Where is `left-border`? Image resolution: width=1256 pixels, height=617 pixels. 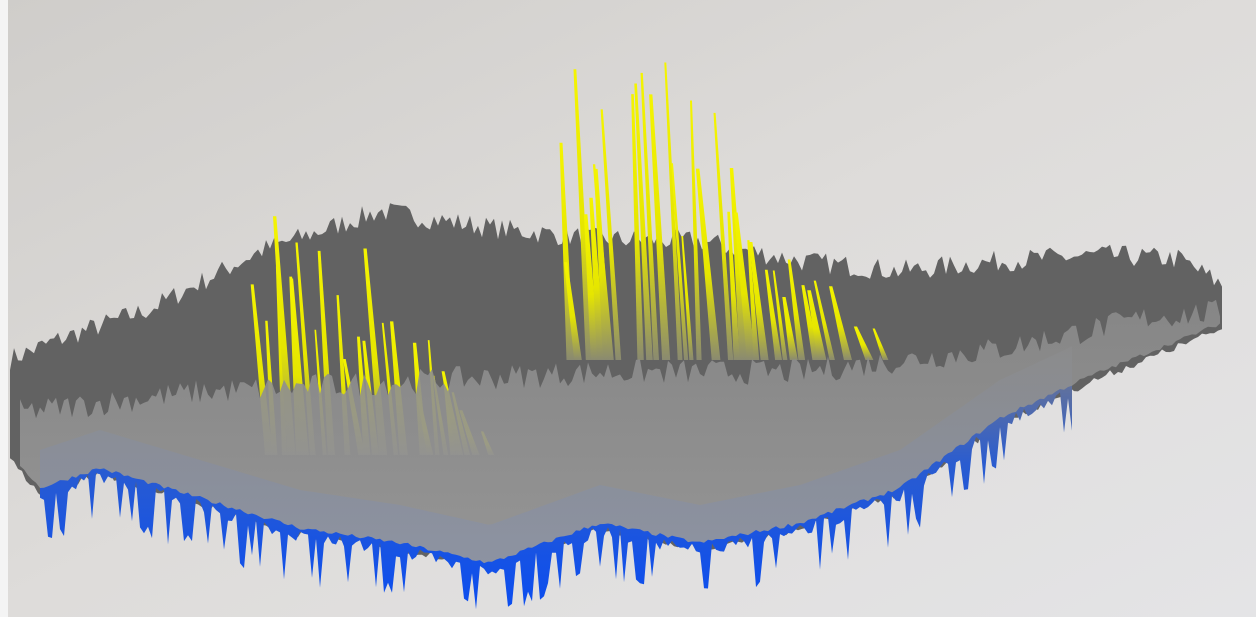
left-border is located at coordinates (4, 308).